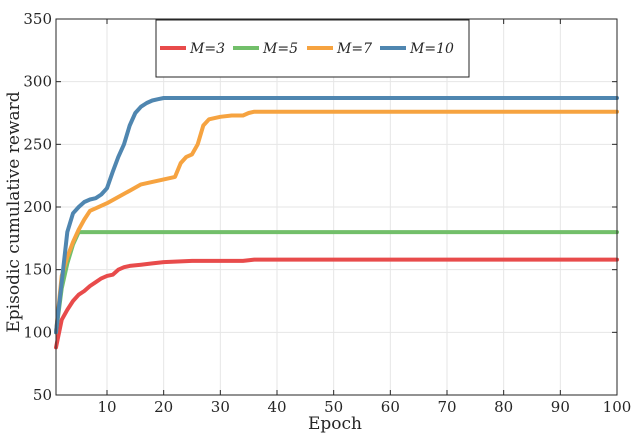  What do you see at coordinates (37, 270) in the screenshot?
I see `y-tick-label: 150` at bounding box center [37, 270].